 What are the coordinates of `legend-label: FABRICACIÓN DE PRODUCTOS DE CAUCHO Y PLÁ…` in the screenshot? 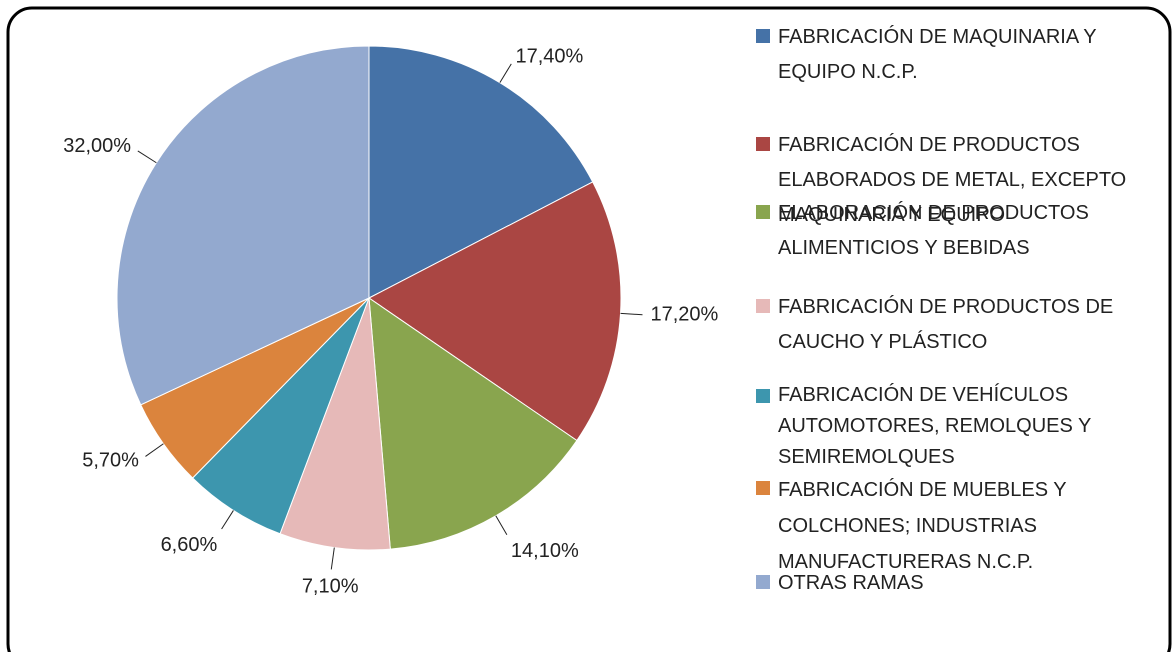 It's located at (946, 324).